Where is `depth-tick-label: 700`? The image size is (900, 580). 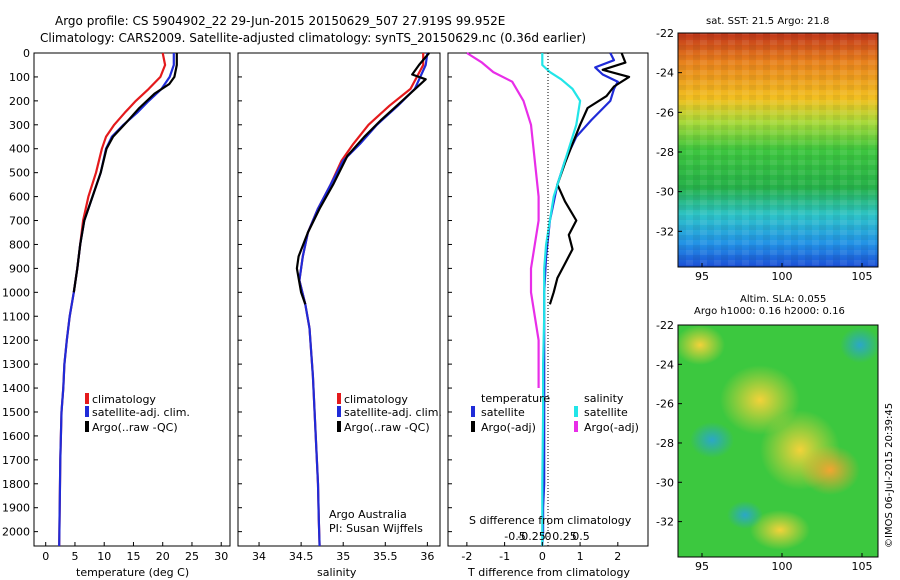 depth-tick-label: 700 is located at coordinates (19, 221).